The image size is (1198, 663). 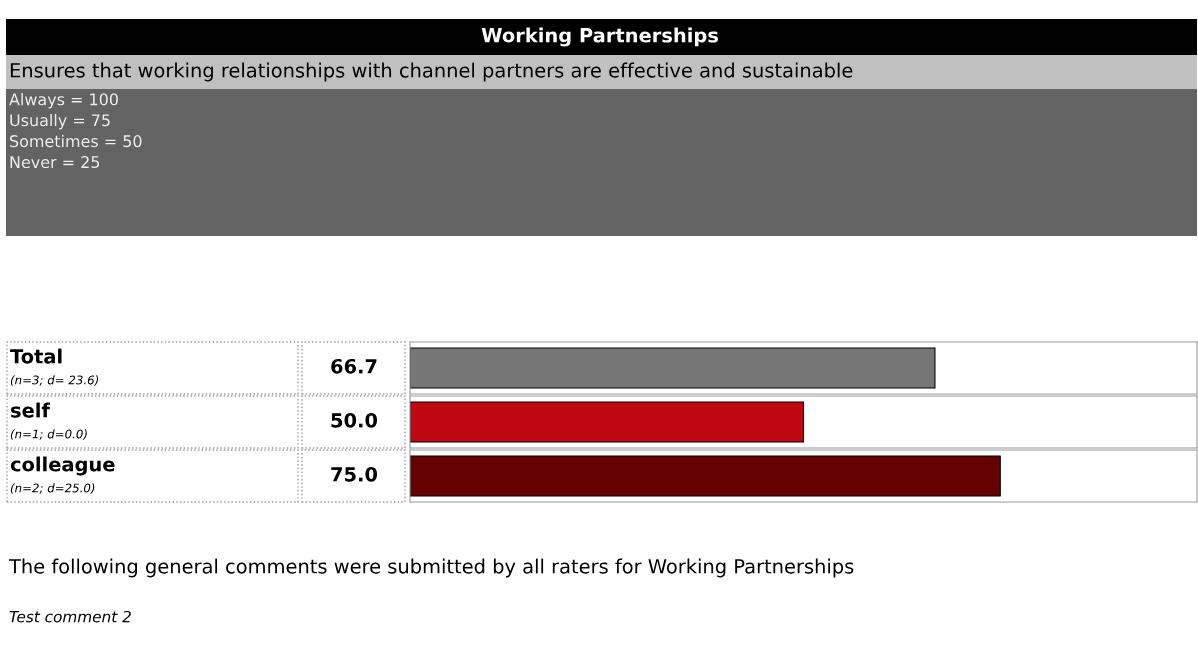 I want to click on text: (n=3; d= 23.6), so click(x=54, y=380).